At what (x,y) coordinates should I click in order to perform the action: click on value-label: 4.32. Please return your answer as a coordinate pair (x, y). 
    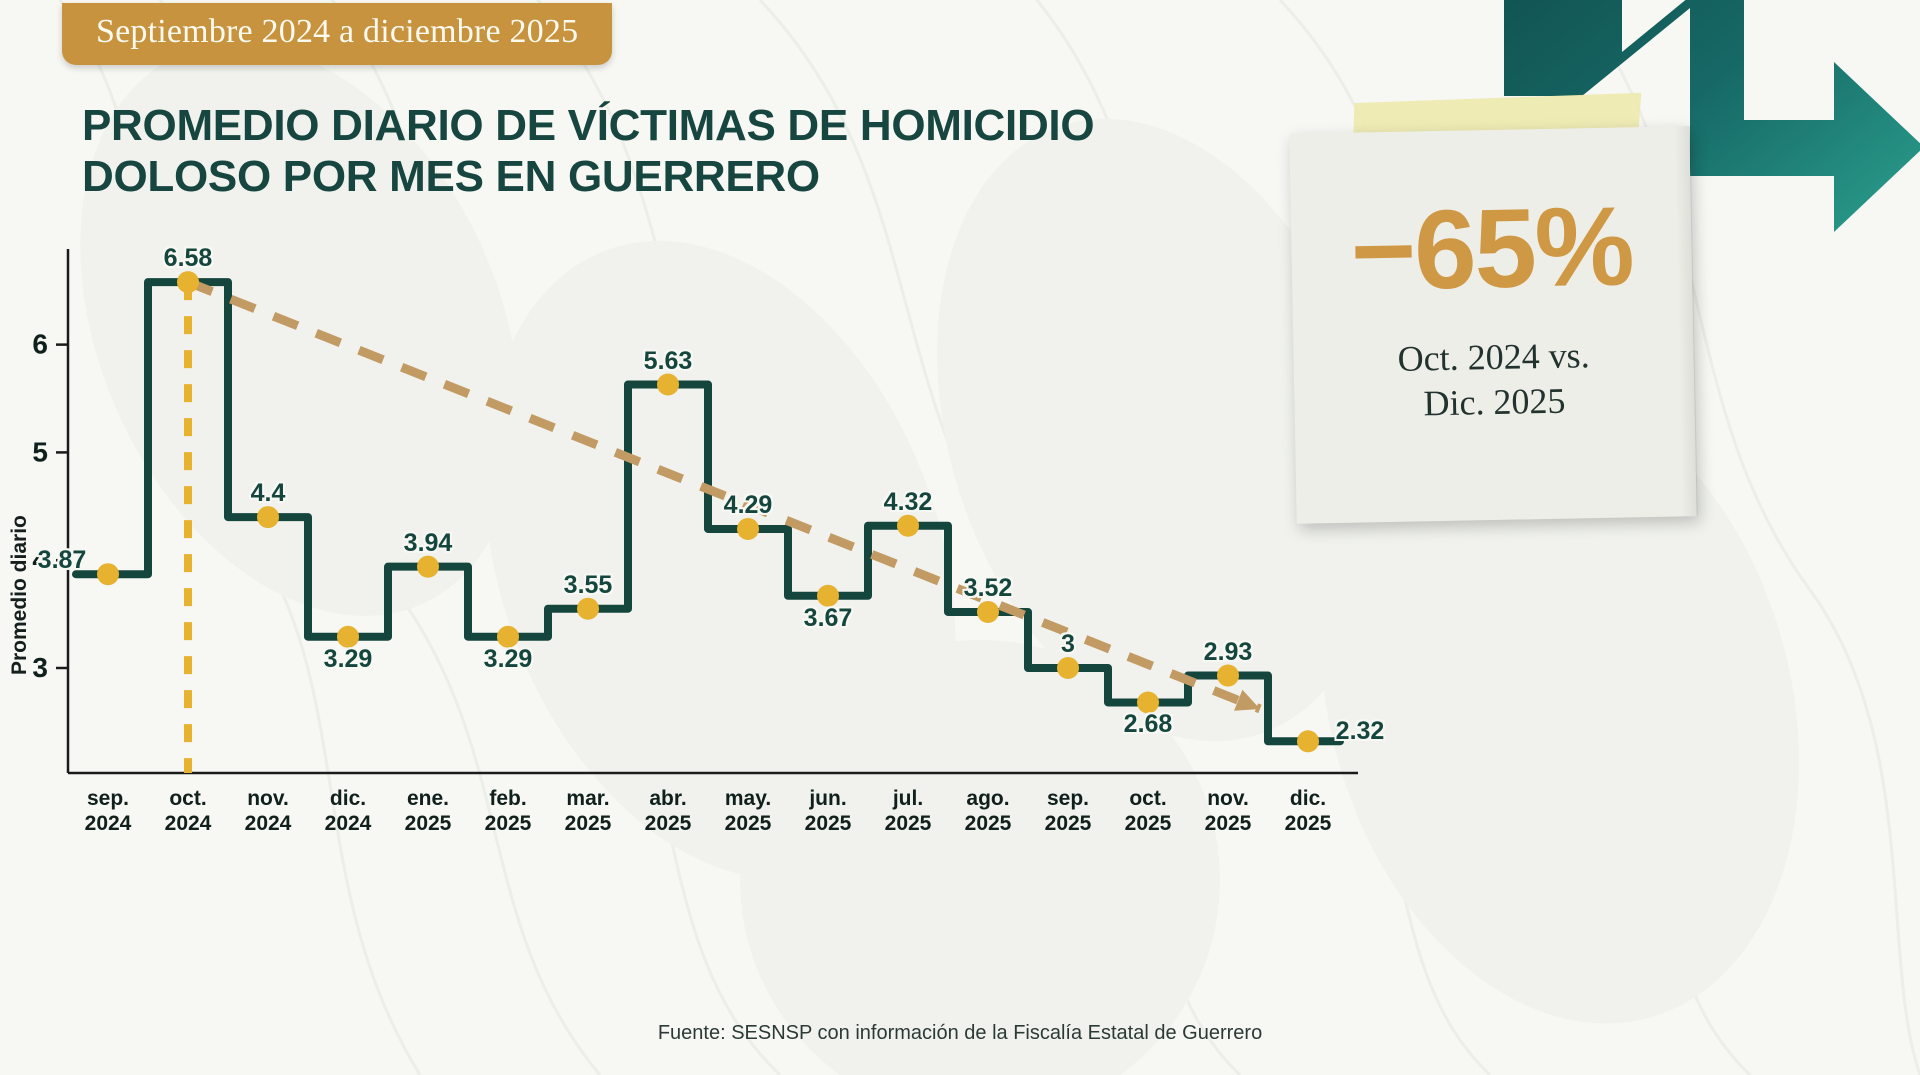
    Looking at the image, I should click on (908, 501).